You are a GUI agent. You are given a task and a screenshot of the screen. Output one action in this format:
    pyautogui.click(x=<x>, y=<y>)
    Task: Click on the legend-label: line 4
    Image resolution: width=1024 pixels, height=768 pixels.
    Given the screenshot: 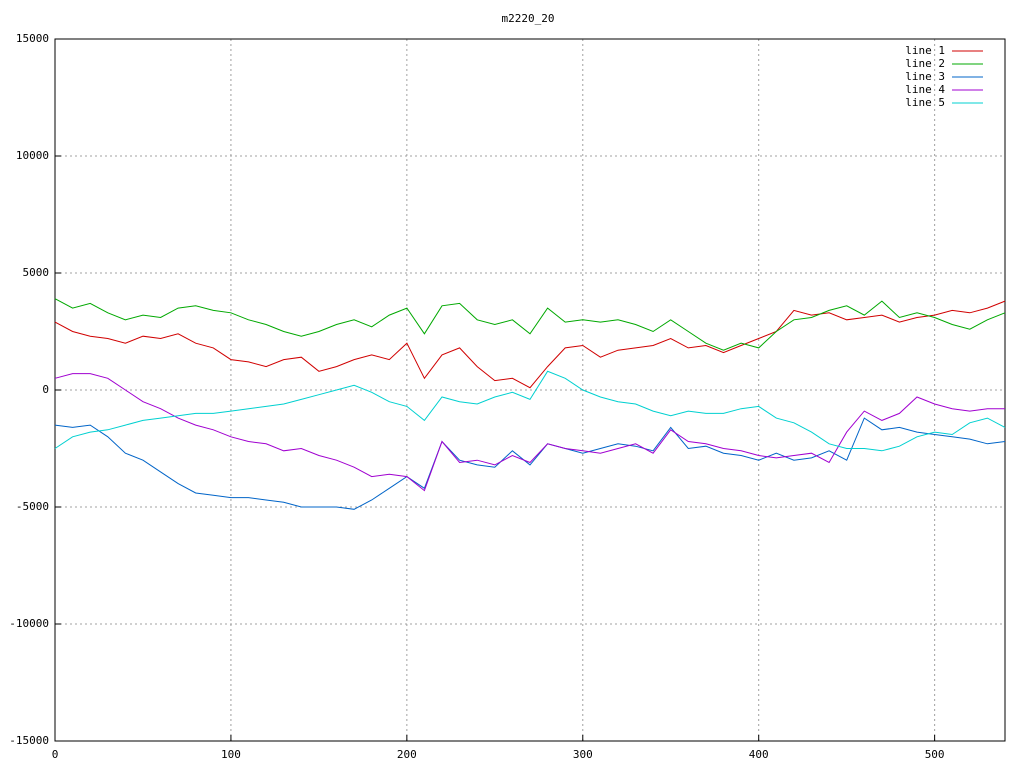 What is the action you would take?
    pyautogui.click(x=925, y=89)
    